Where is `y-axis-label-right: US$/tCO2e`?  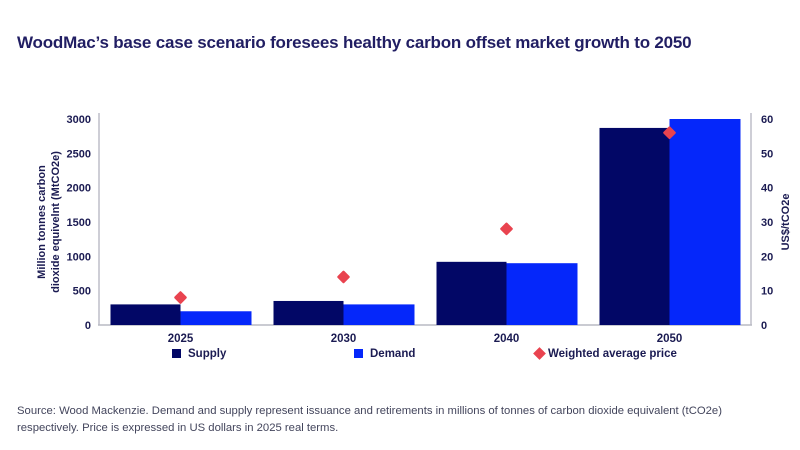
y-axis-label-right: US$/tCO2e is located at coordinates (786, 222).